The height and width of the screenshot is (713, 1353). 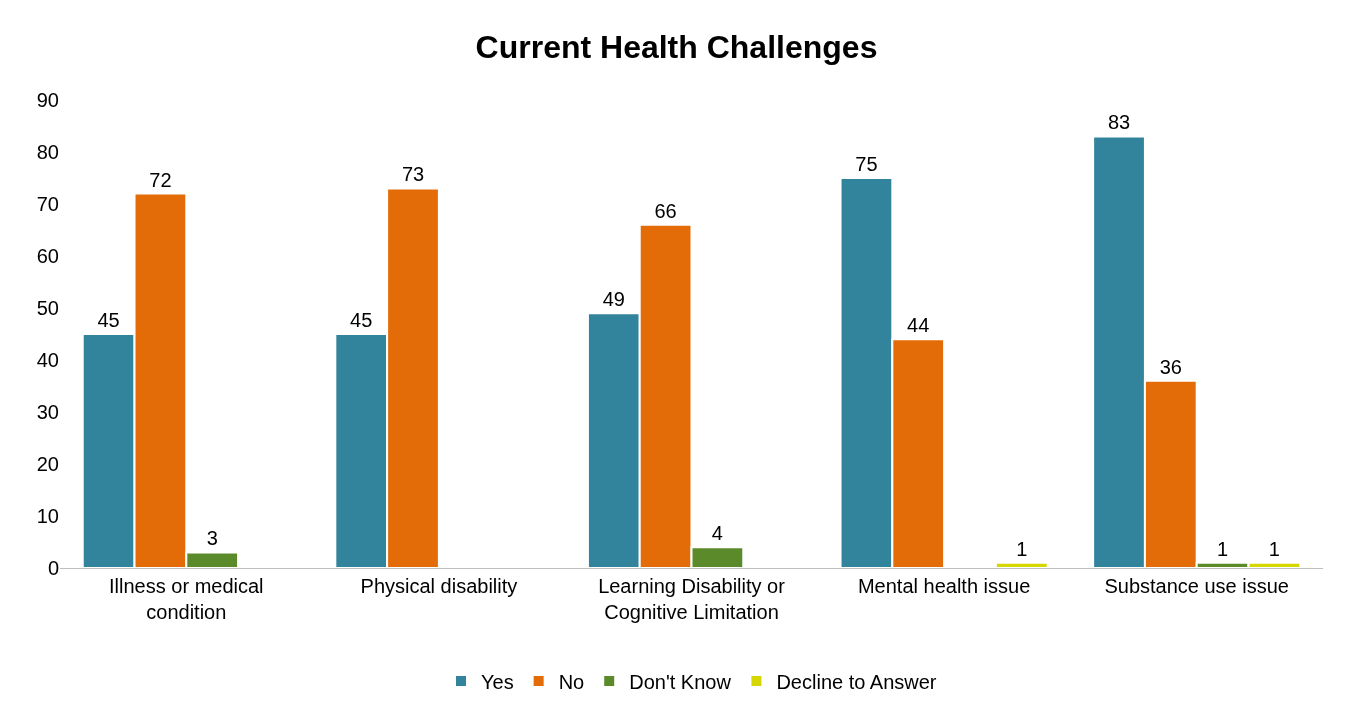 I want to click on y-tick-label: 0, so click(x=53, y=568).